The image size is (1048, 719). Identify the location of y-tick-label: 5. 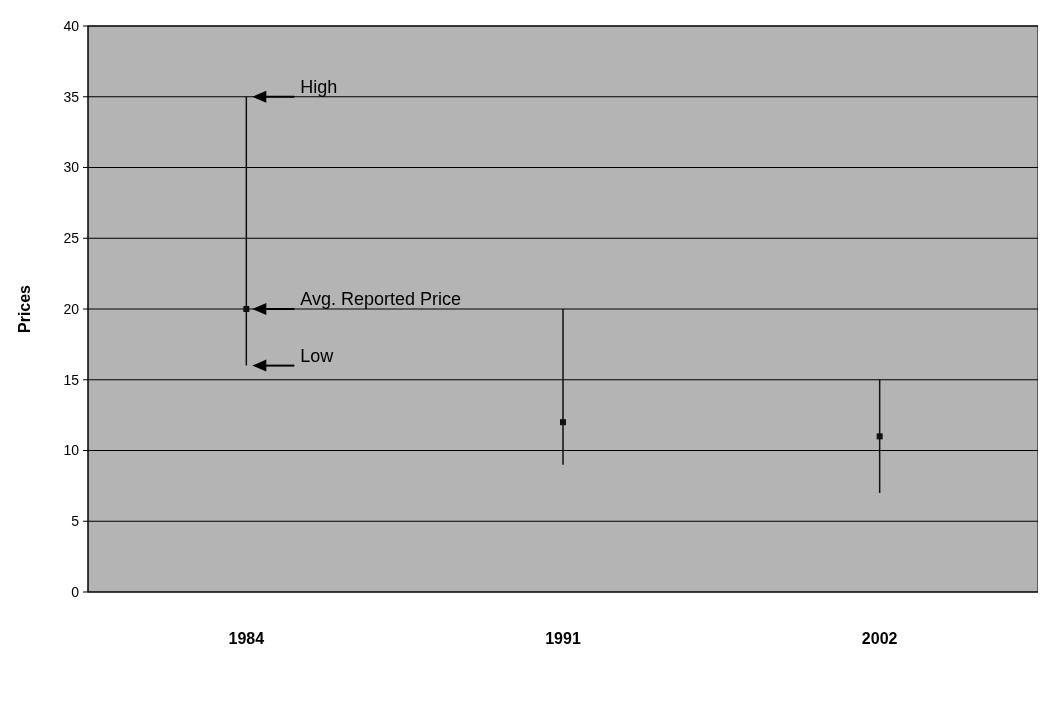
(75, 521).